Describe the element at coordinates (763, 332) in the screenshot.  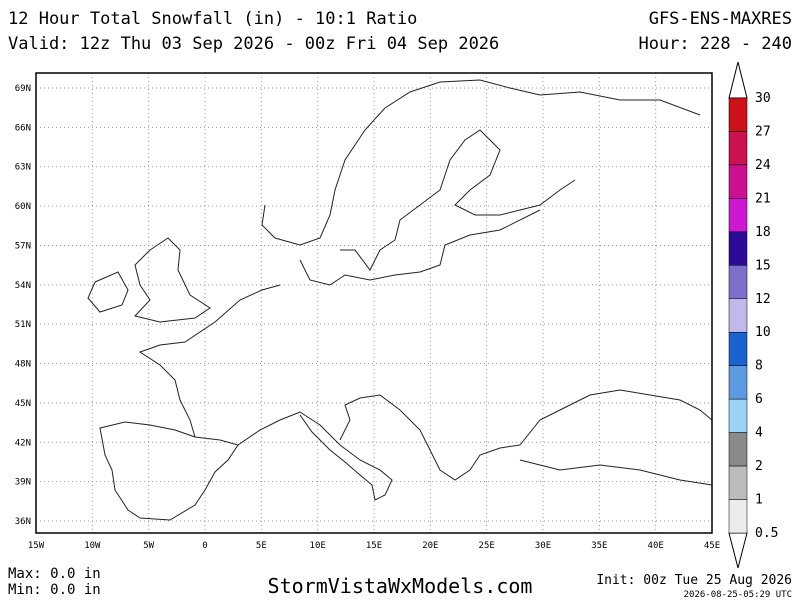
I see `colorbar-label: 10` at that location.